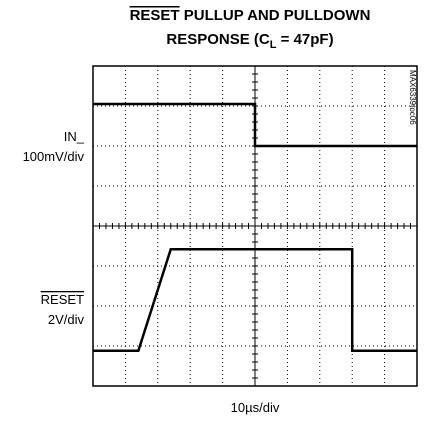 The image size is (433, 432). I want to click on title-text: = 47pF), so click(304, 39).